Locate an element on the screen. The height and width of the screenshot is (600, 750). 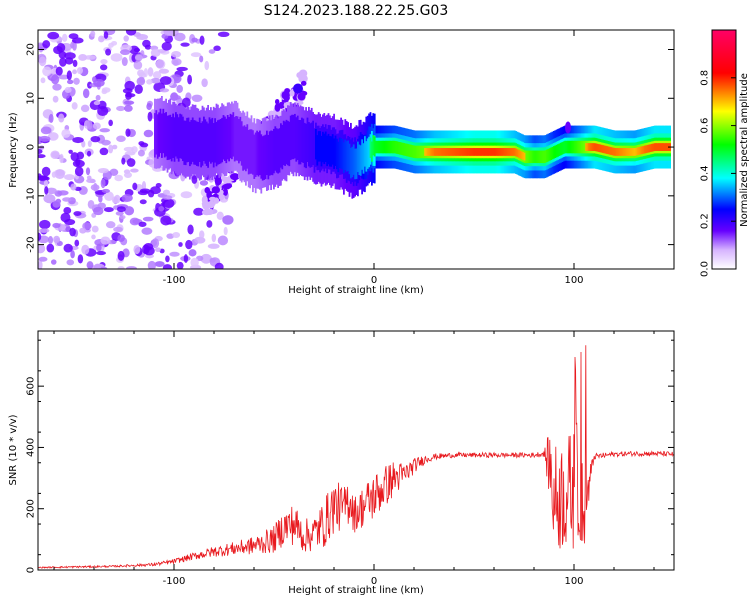
y-tick-label: -10 is located at coordinates (31, 196).